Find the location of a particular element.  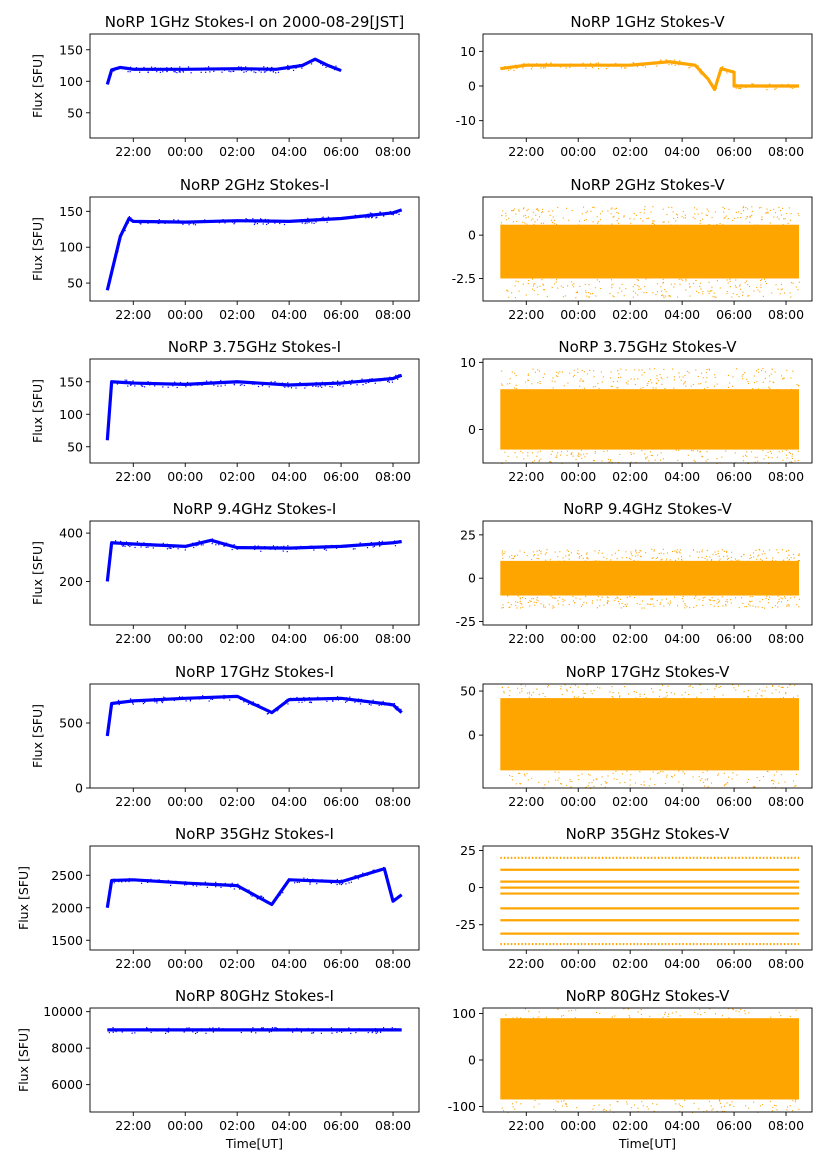

data-series is located at coordinates (254, 407).